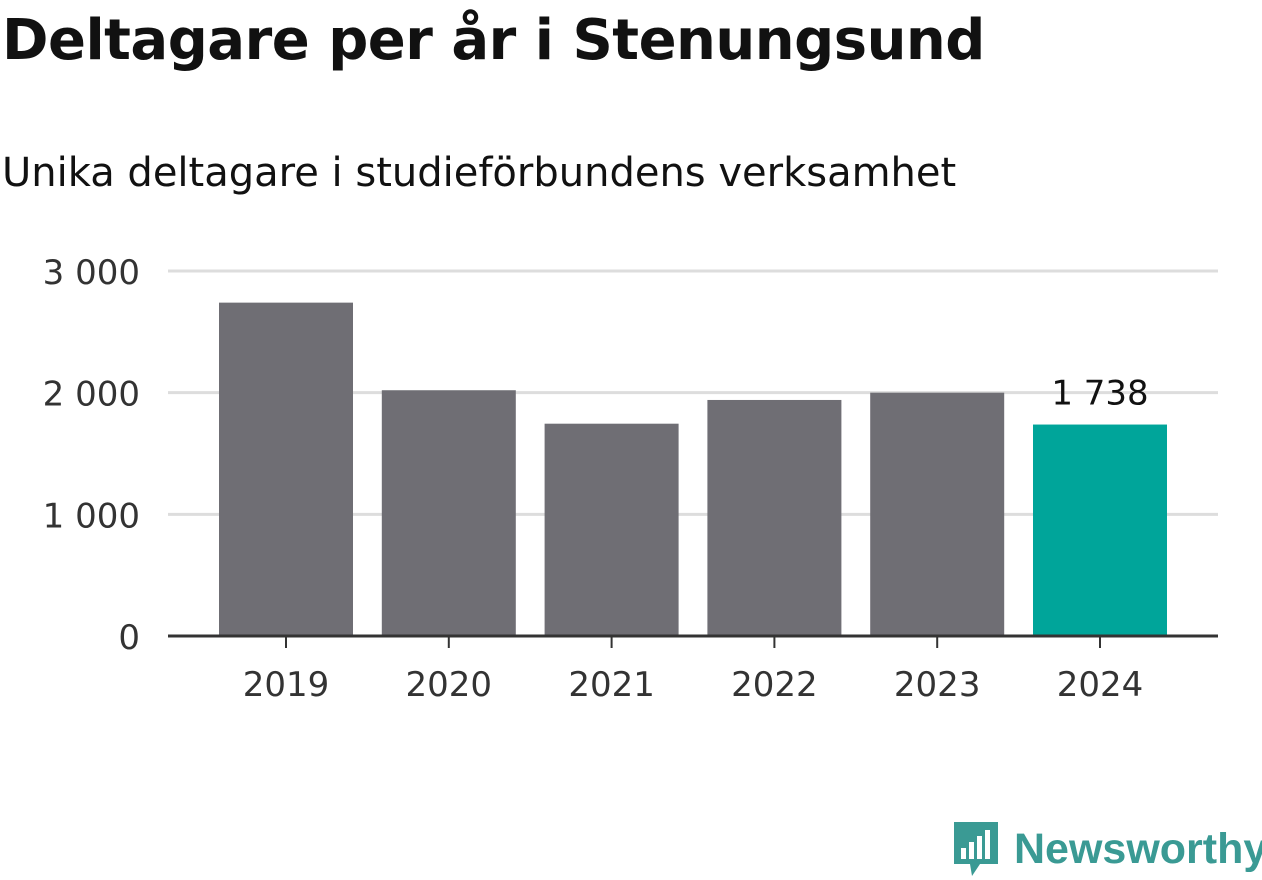  I want to click on x-tick-label-2022: 2022, so click(774, 685).